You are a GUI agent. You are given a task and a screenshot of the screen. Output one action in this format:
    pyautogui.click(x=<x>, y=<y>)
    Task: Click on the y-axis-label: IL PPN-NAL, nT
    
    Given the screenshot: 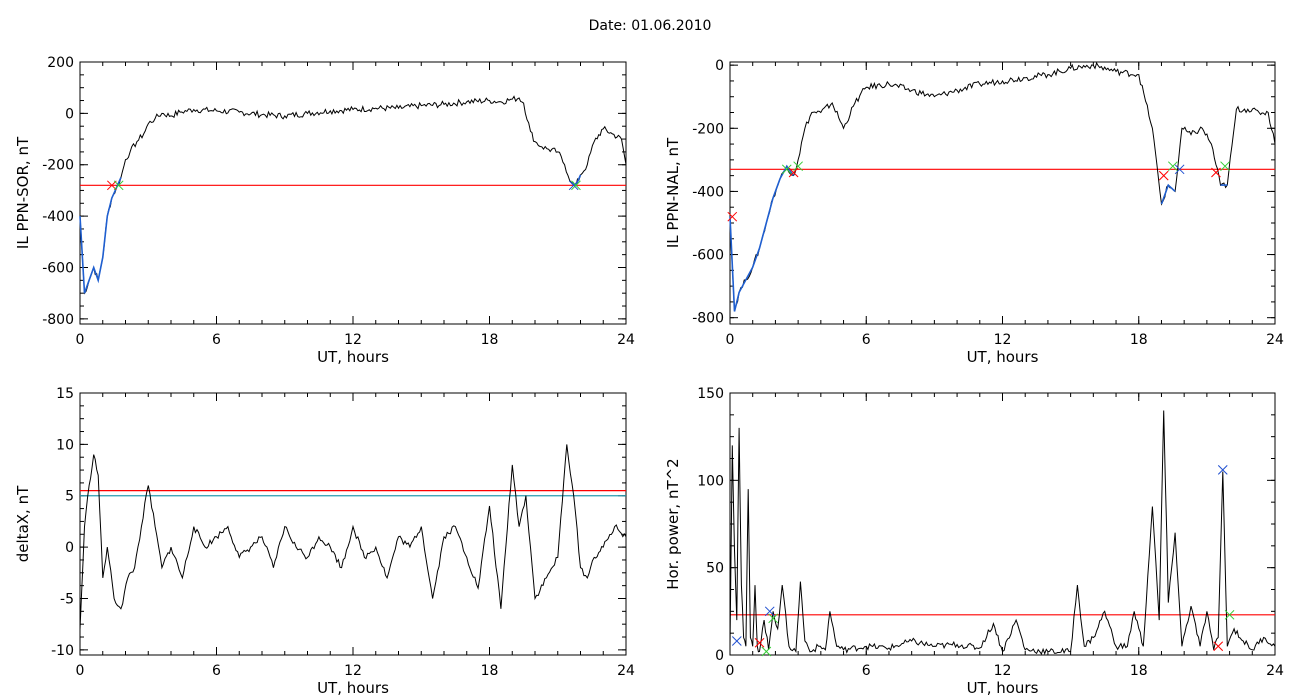 What is the action you would take?
    pyautogui.click(x=673, y=192)
    